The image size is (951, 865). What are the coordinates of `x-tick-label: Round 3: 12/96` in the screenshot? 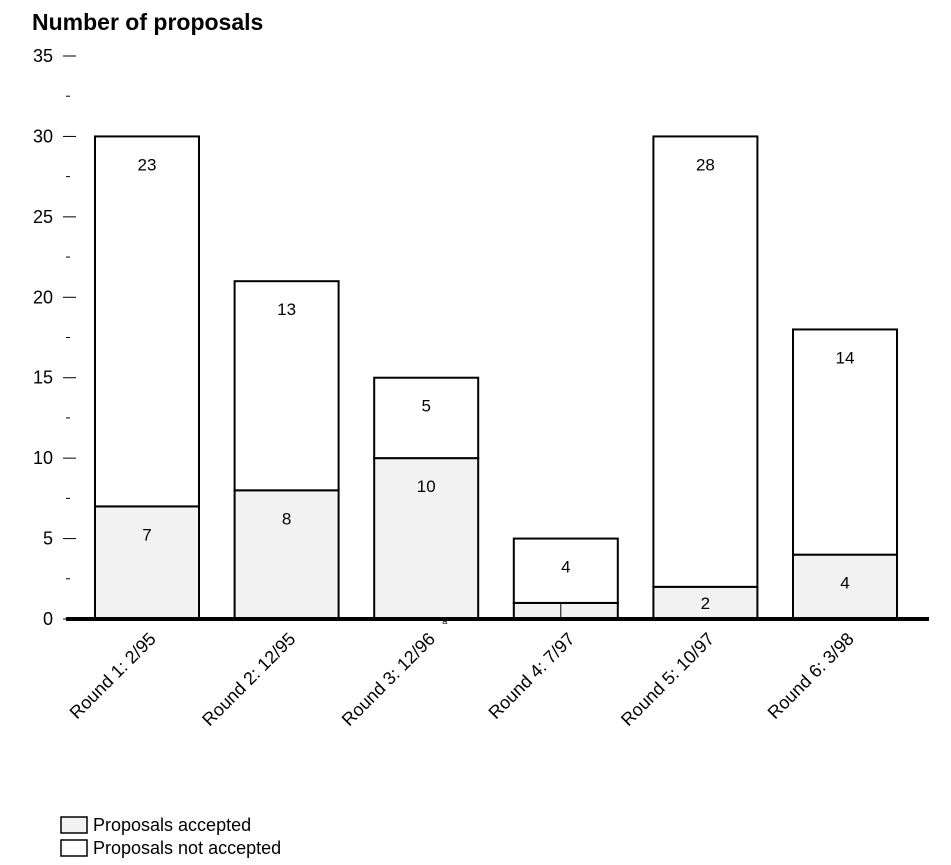 It's located at (388, 679).